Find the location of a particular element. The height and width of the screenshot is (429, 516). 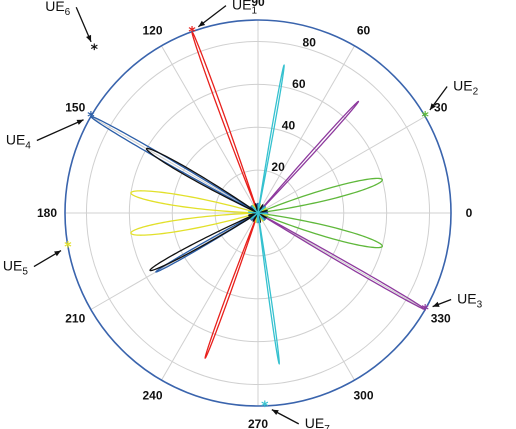

radial-tick-label: 80 is located at coordinates (310, 42).